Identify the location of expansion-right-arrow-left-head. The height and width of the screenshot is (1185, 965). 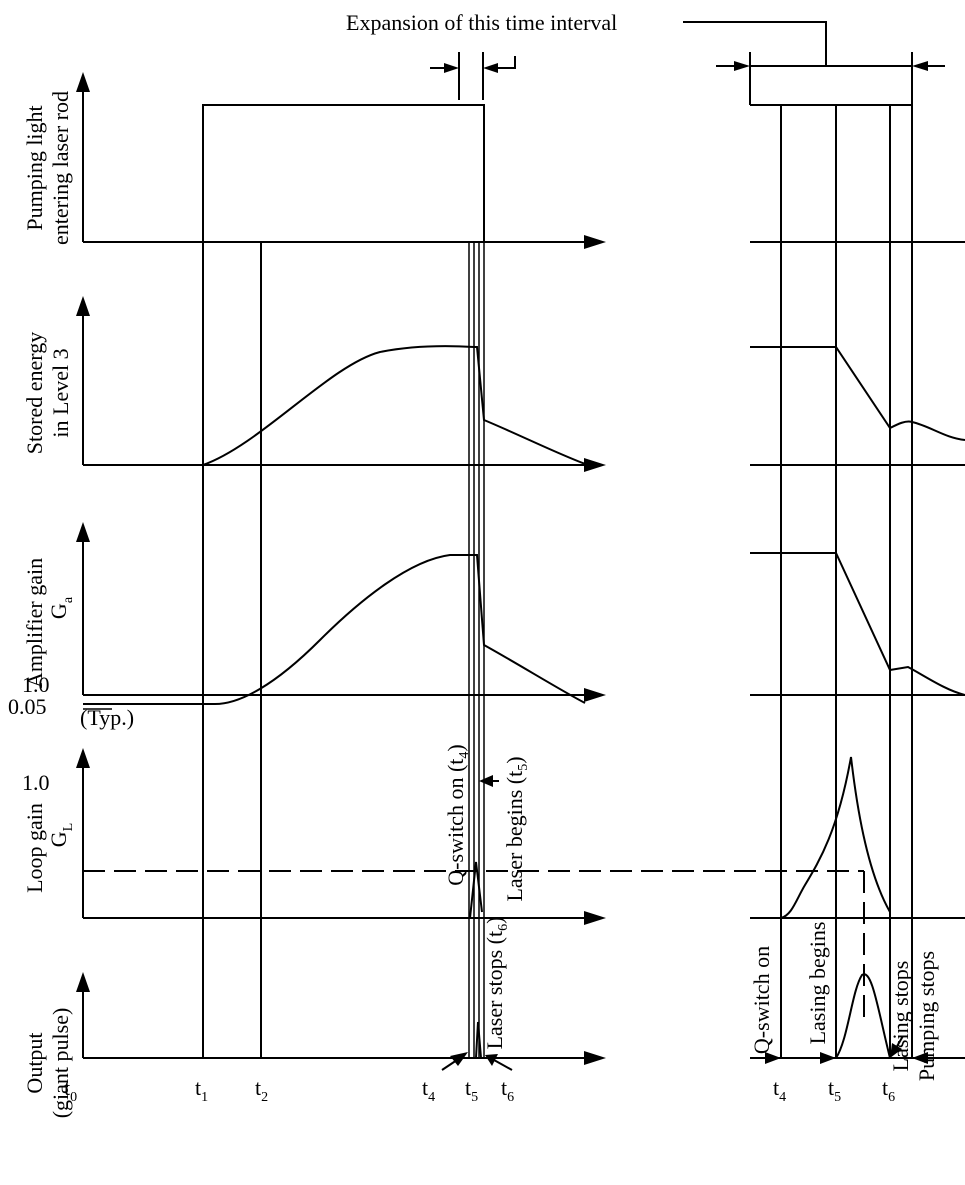
(742, 66).